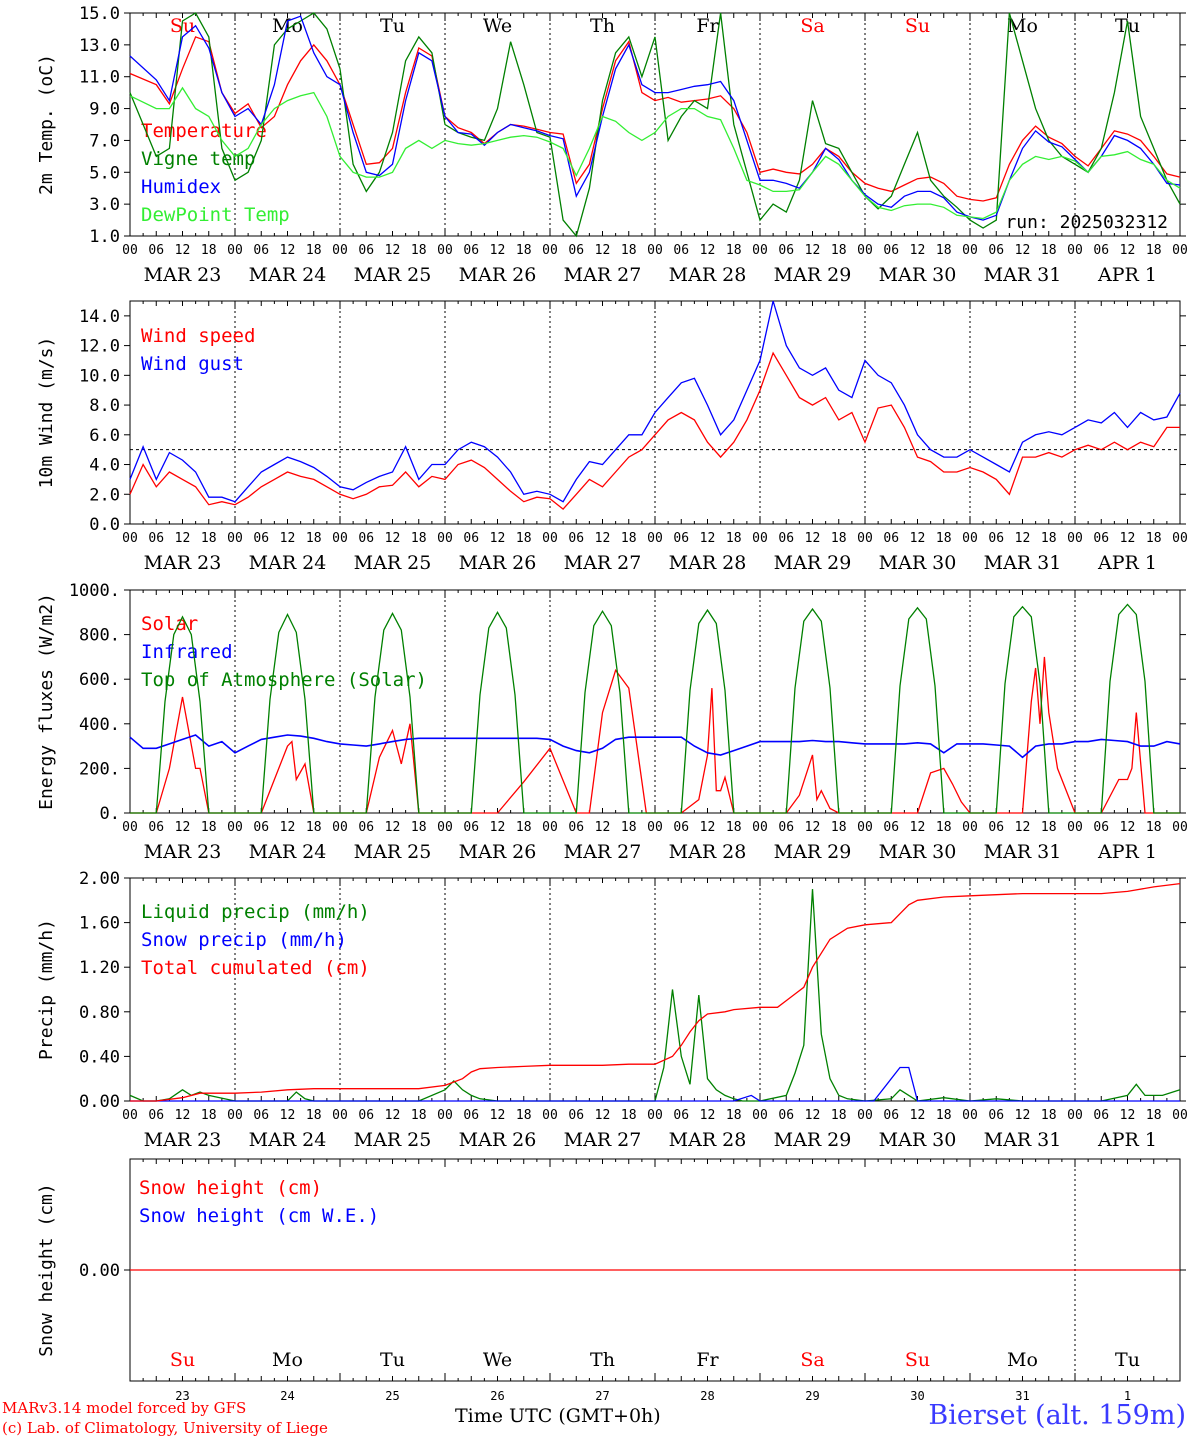  I want to click on legend-entry: Infrared, so click(187, 652).